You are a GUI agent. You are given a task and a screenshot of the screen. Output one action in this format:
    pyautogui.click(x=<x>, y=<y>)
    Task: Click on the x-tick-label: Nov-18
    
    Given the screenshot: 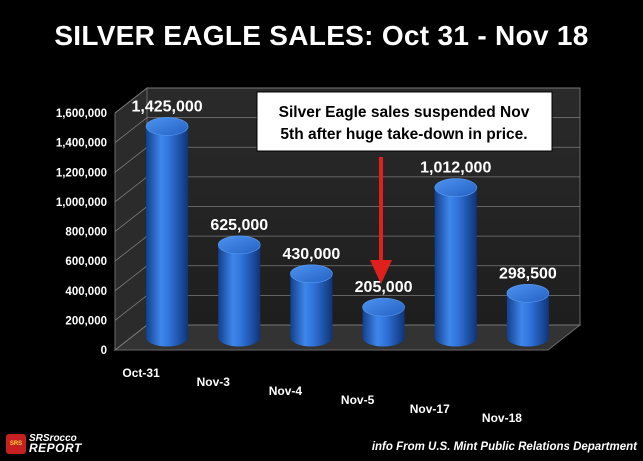 What is the action you would take?
    pyautogui.click(x=502, y=418)
    